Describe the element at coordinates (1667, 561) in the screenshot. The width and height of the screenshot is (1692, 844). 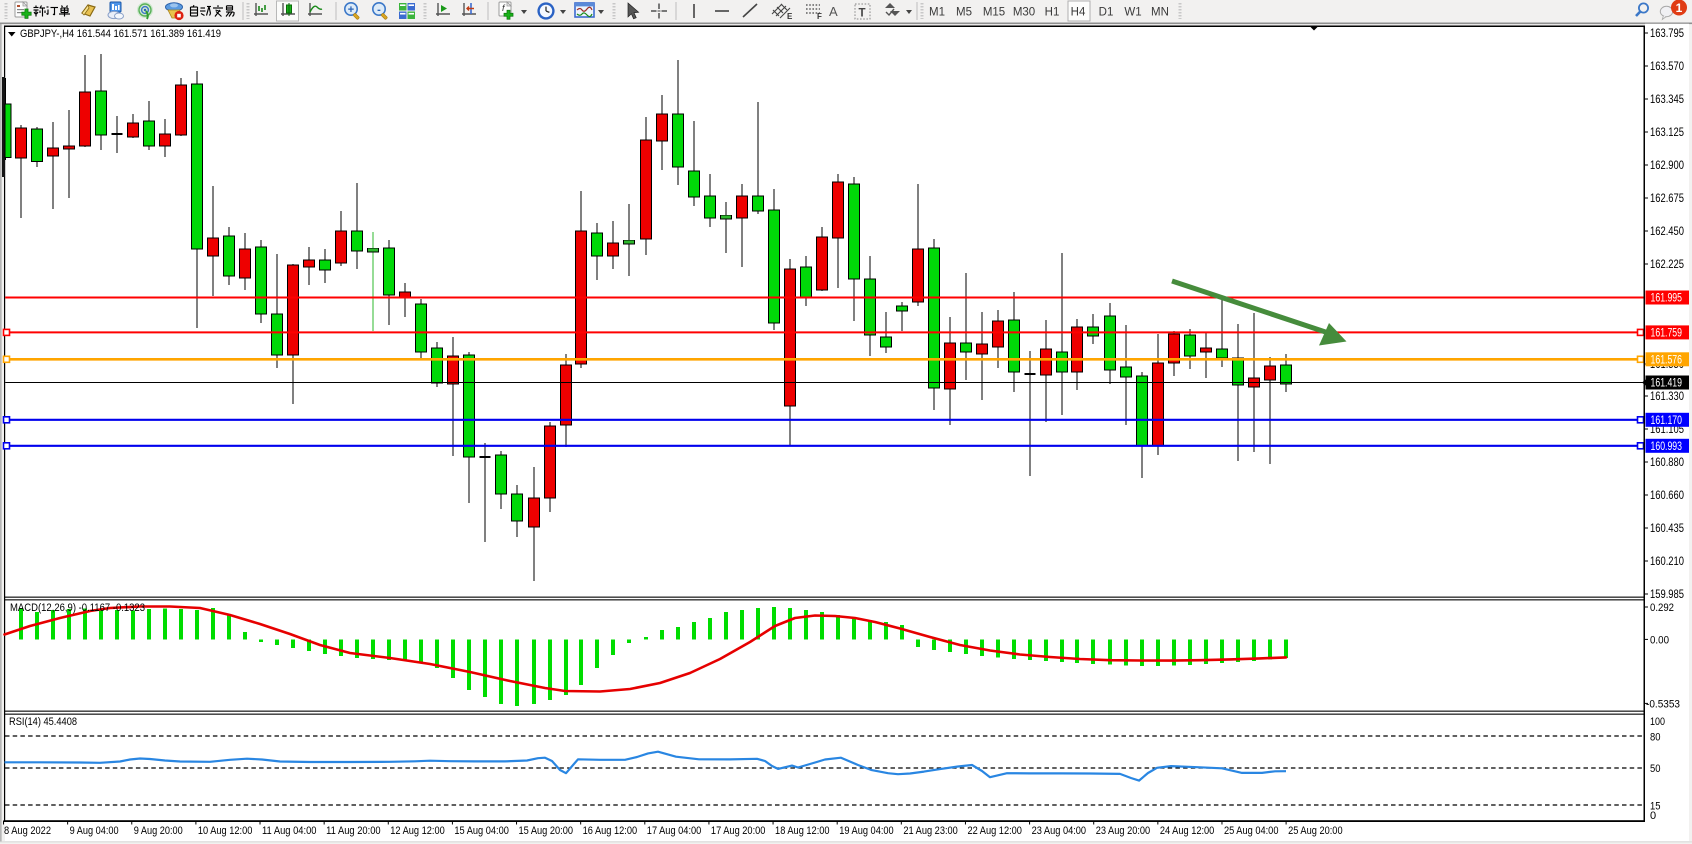
I see `svg-text: 160.210` at that location.